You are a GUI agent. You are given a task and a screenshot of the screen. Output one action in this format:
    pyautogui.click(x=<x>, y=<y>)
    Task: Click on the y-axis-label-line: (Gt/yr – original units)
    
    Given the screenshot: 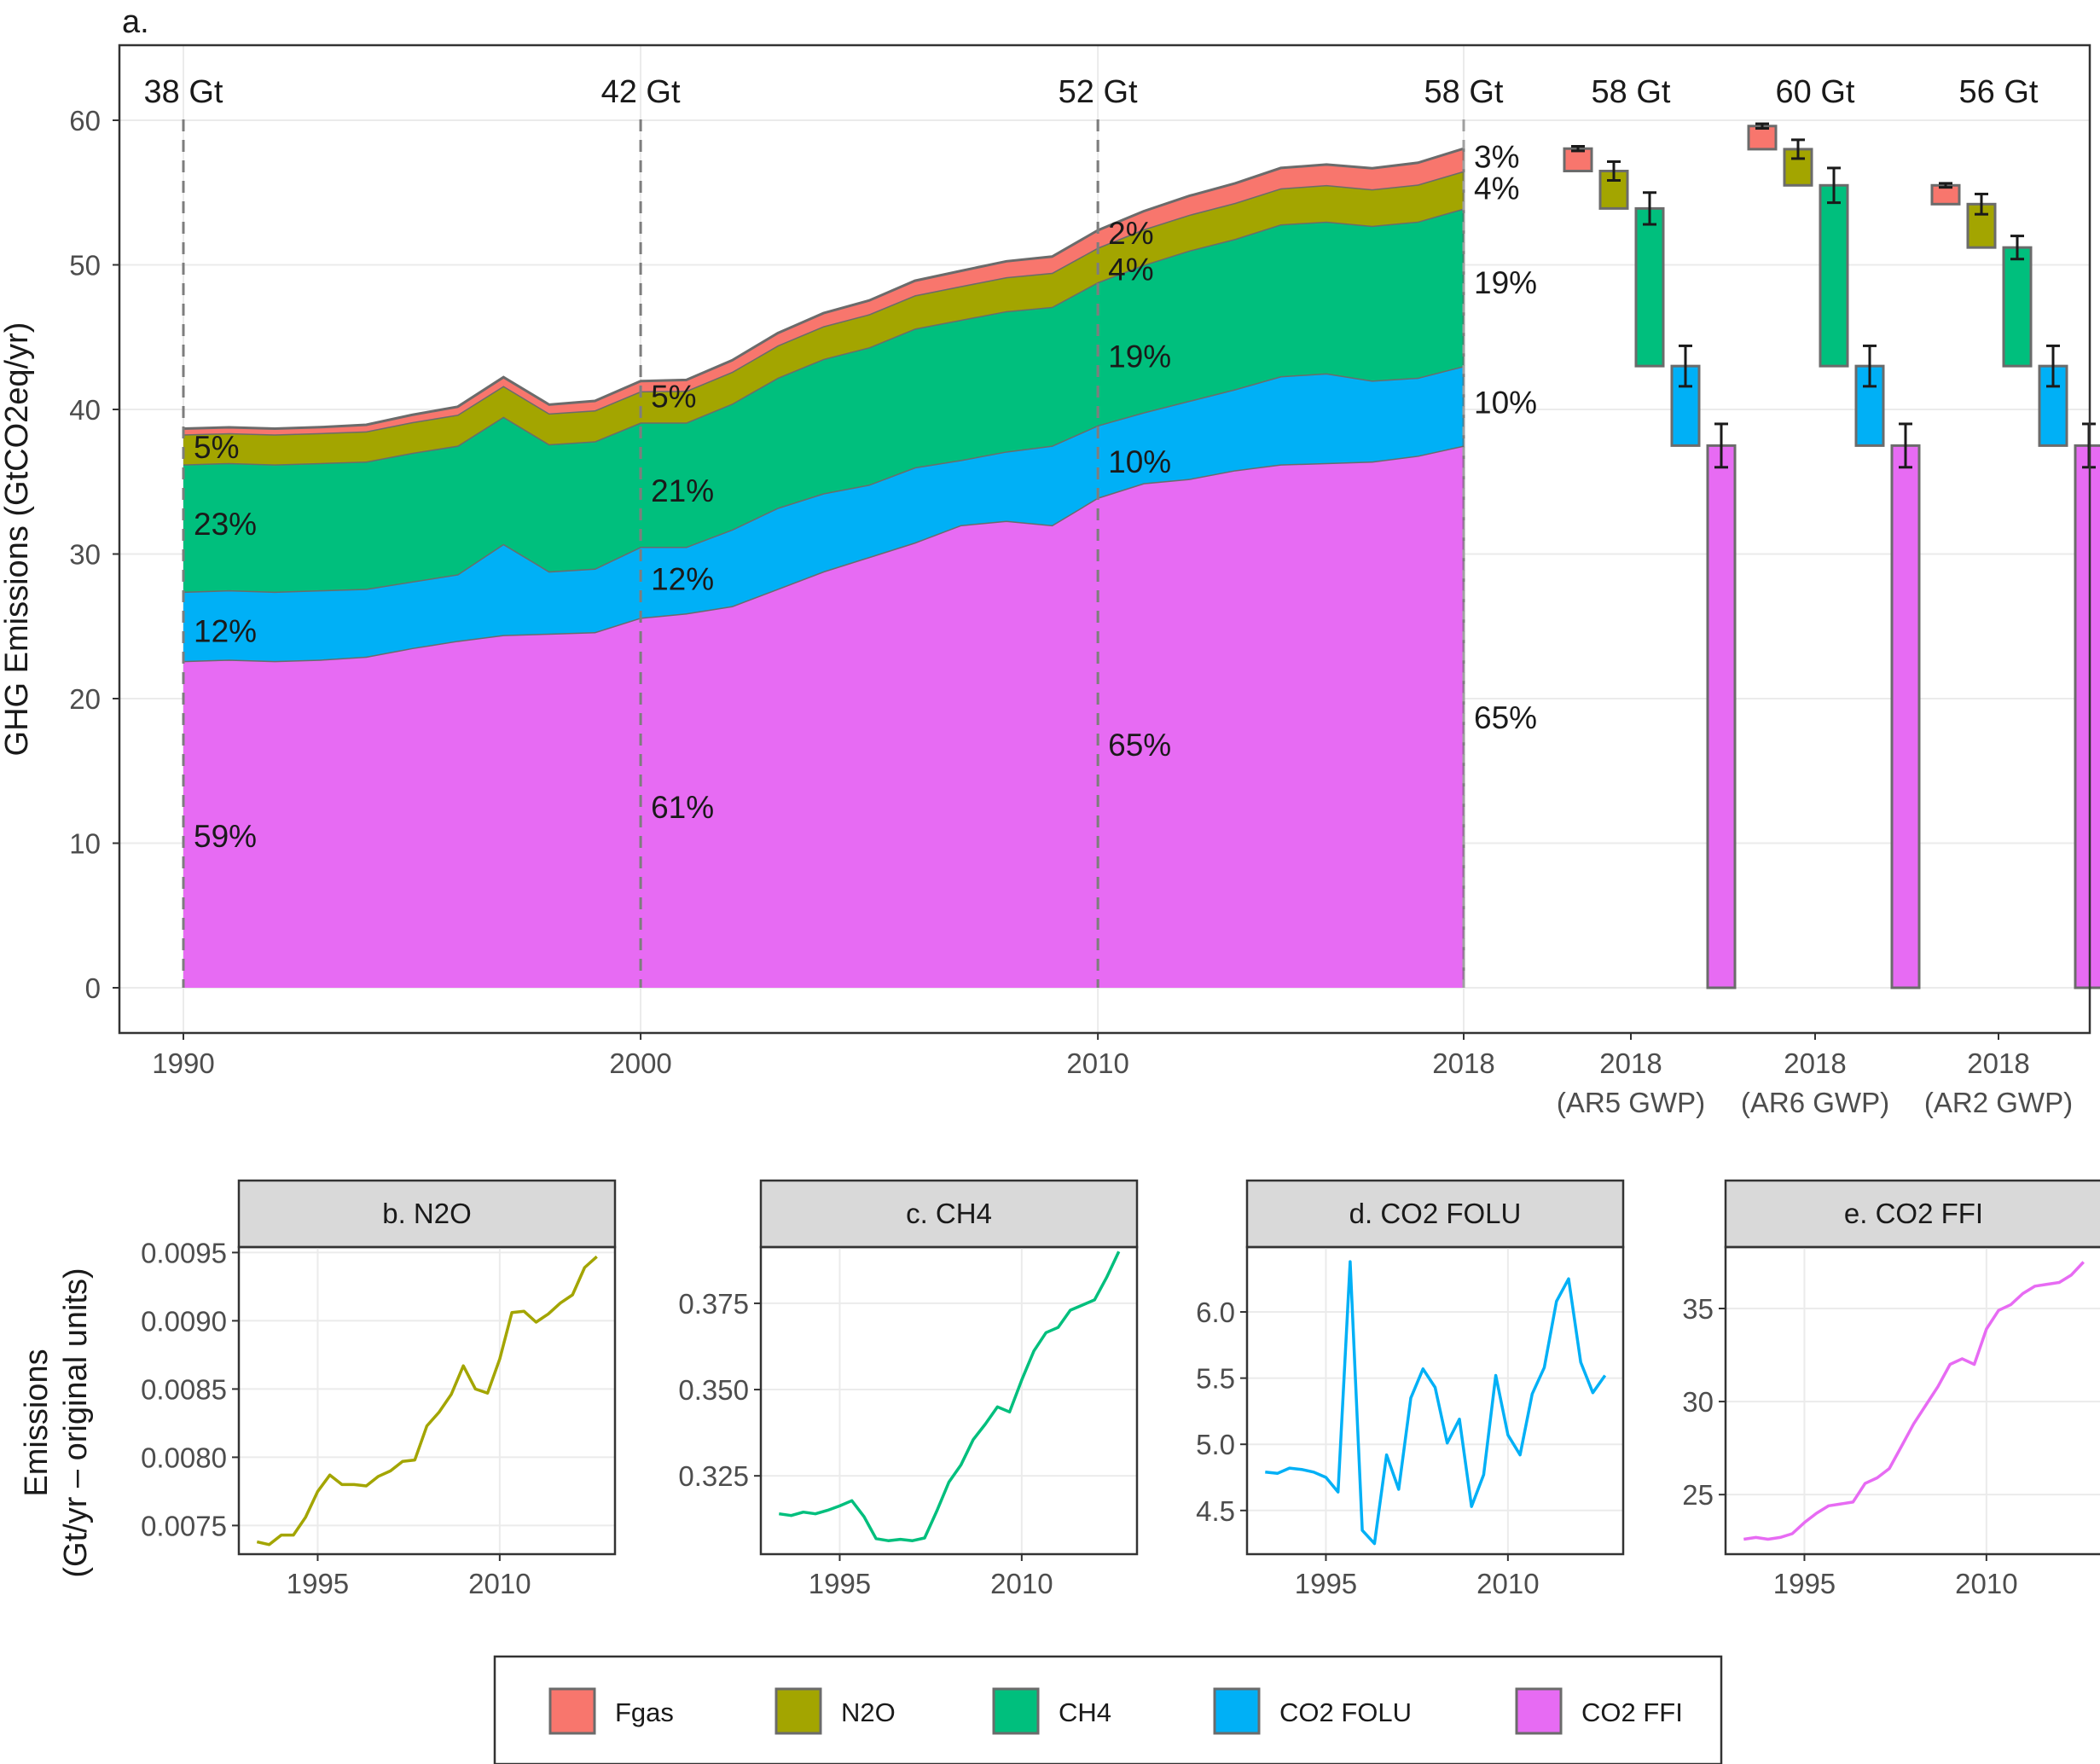 What is the action you would take?
    pyautogui.click(x=76, y=1422)
    